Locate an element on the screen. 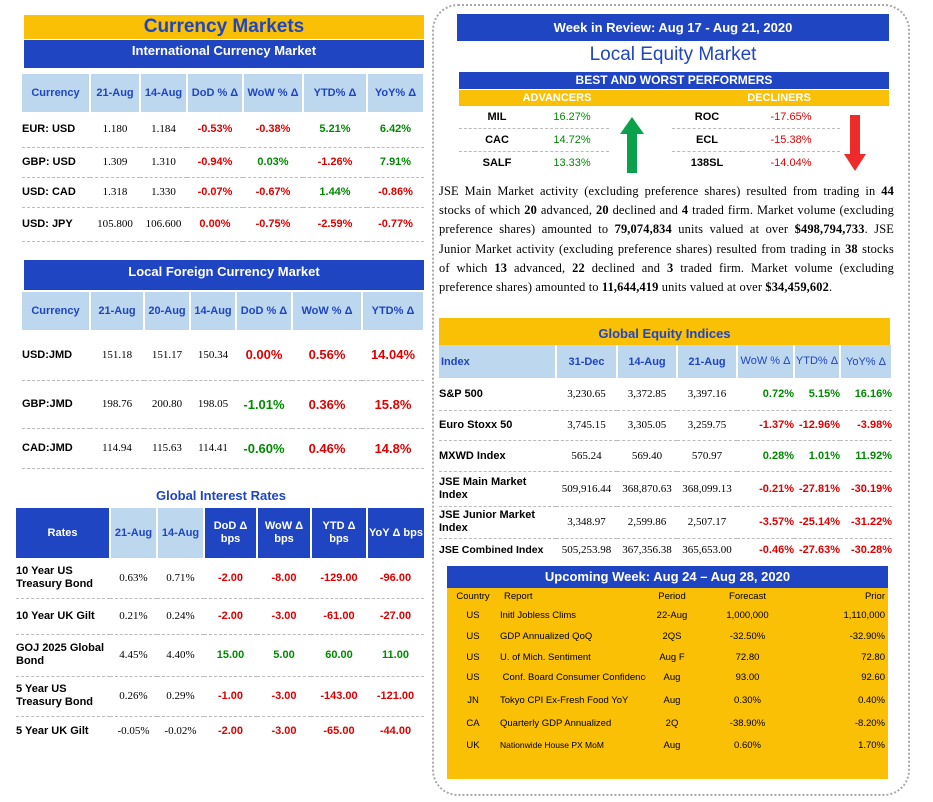  cell: -0.86% is located at coordinates (395, 192).